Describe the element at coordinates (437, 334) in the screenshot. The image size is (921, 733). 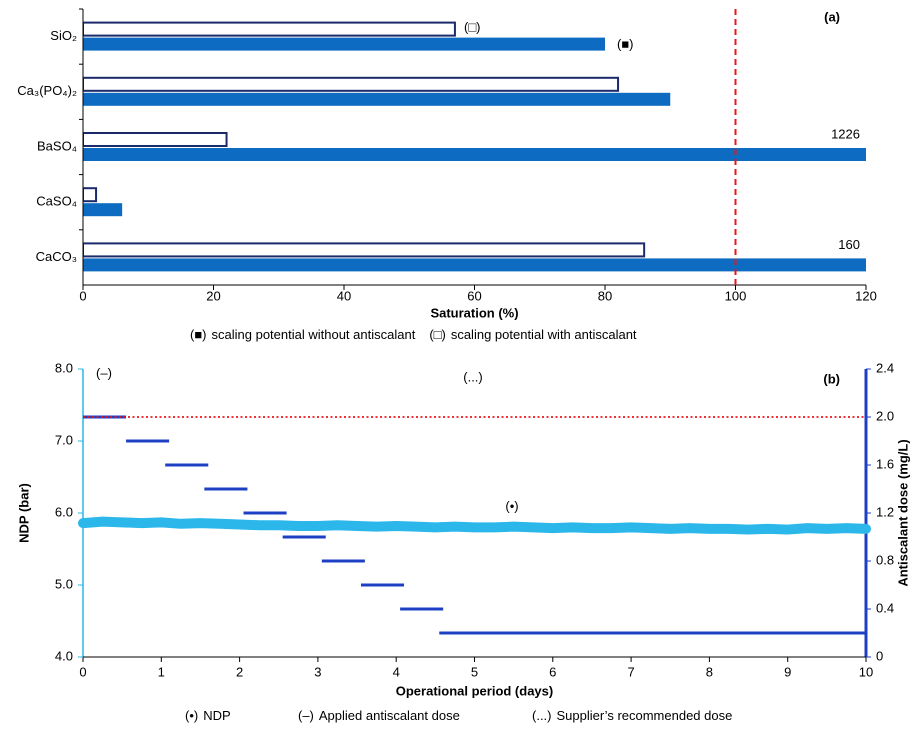
I see `legend-symbol: (□)` at that location.